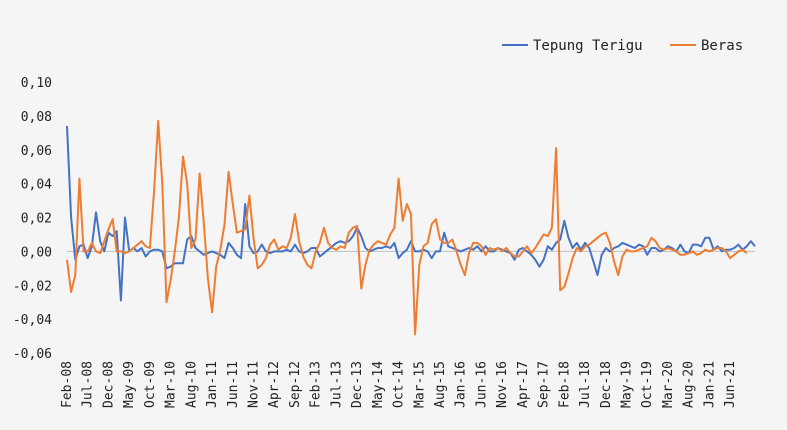  Describe the element at coordinates (627, 384) in the screenshot. I see `x-tick-label: May-19` at that location.